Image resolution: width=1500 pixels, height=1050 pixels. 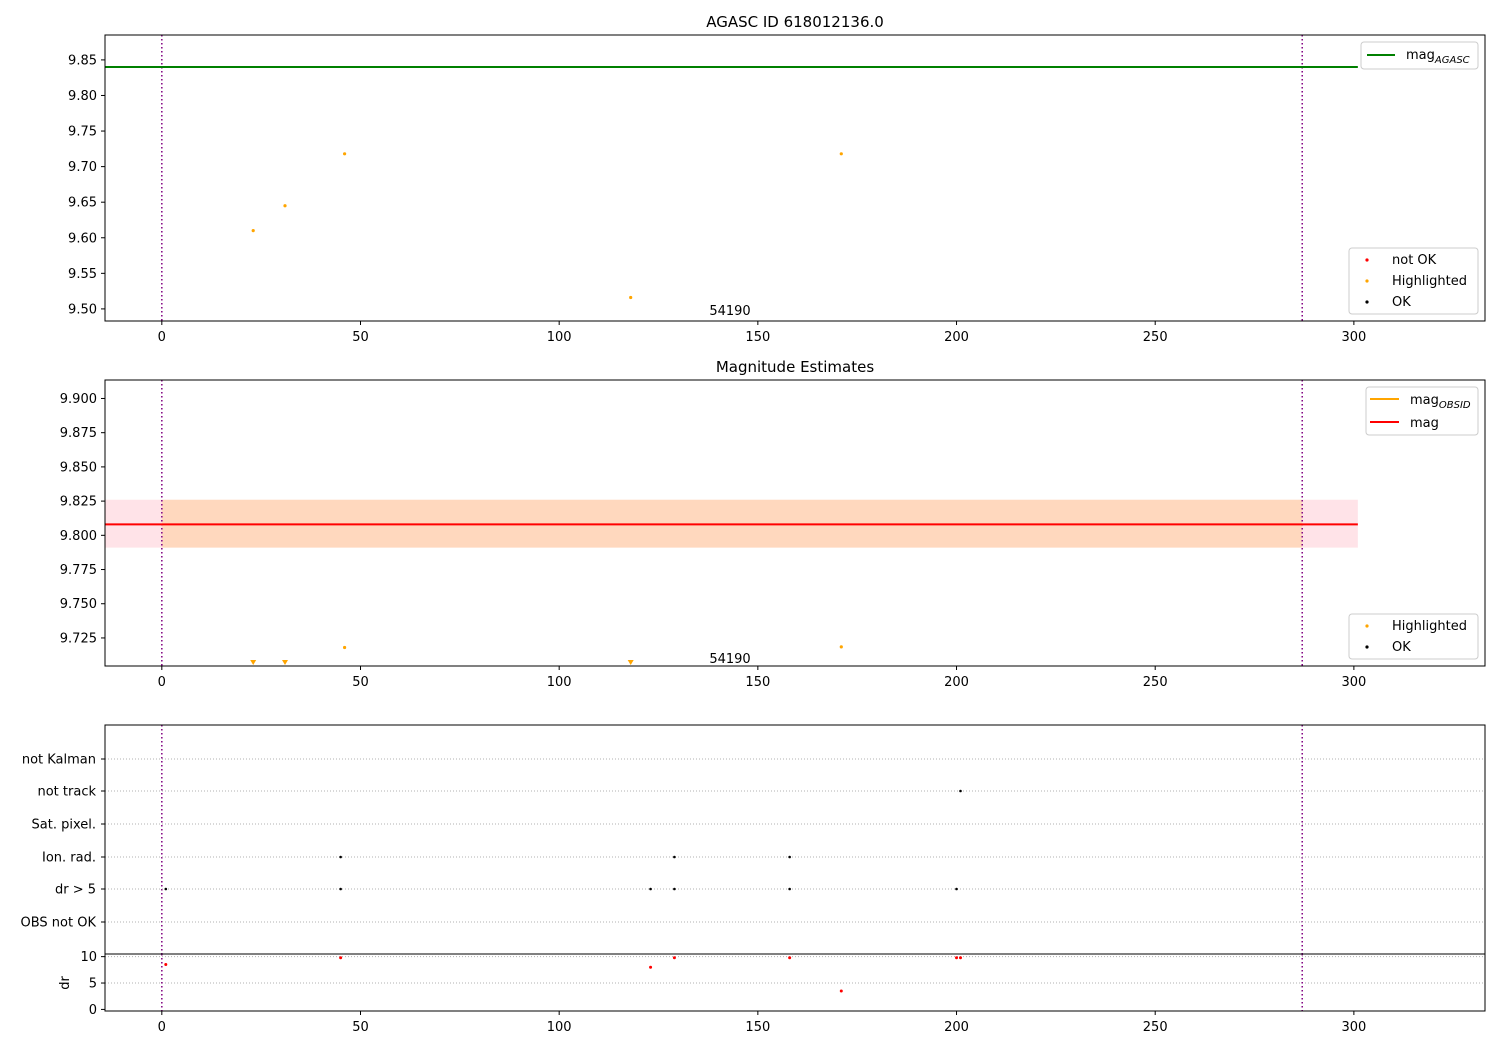 I want to click on panel4-xtick-label: 50, so click(x=360, y=1027).